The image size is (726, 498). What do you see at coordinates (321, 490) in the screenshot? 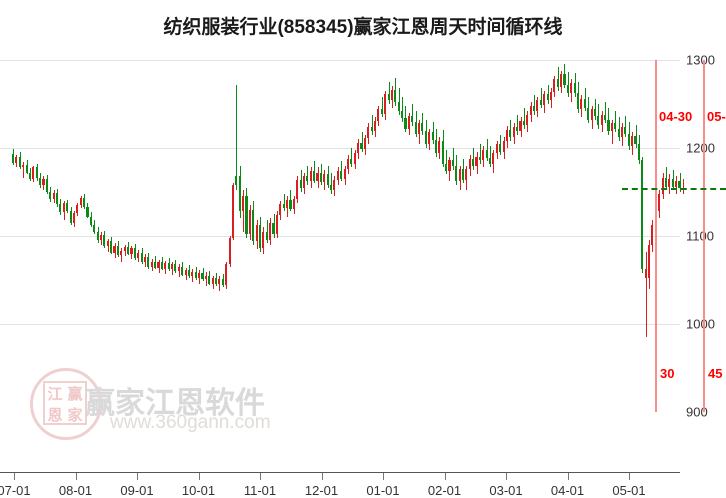
I see `x-axis-label: 12-01` at bounding box center [321, 490].